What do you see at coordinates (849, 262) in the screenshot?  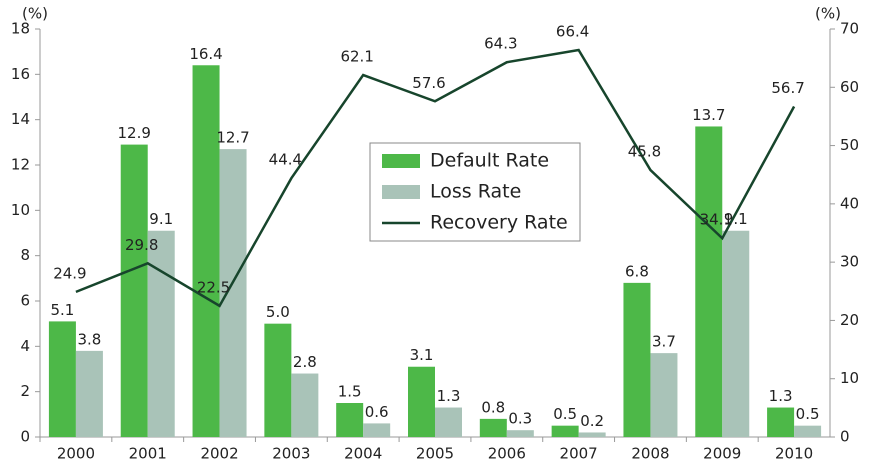 I see `y2-tick-label: 30` at bounding box center [849, 262].